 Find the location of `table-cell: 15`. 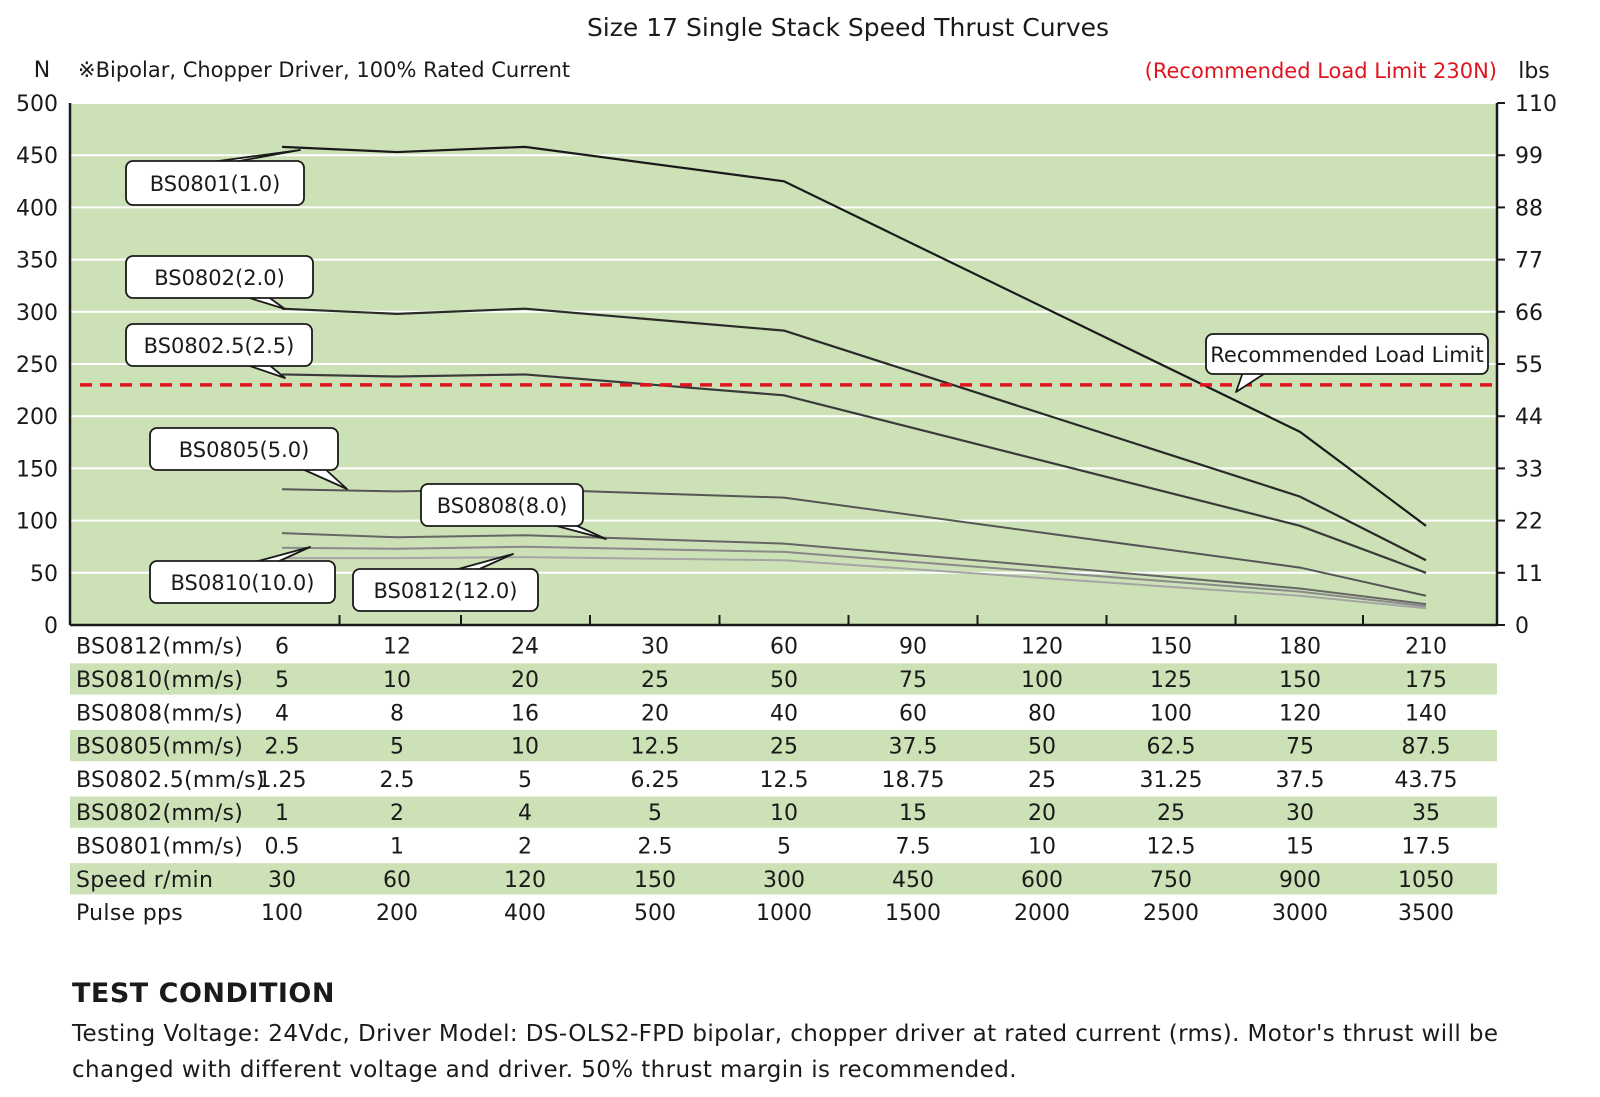

table-cell: 15 is located at coordinates (913, 813).